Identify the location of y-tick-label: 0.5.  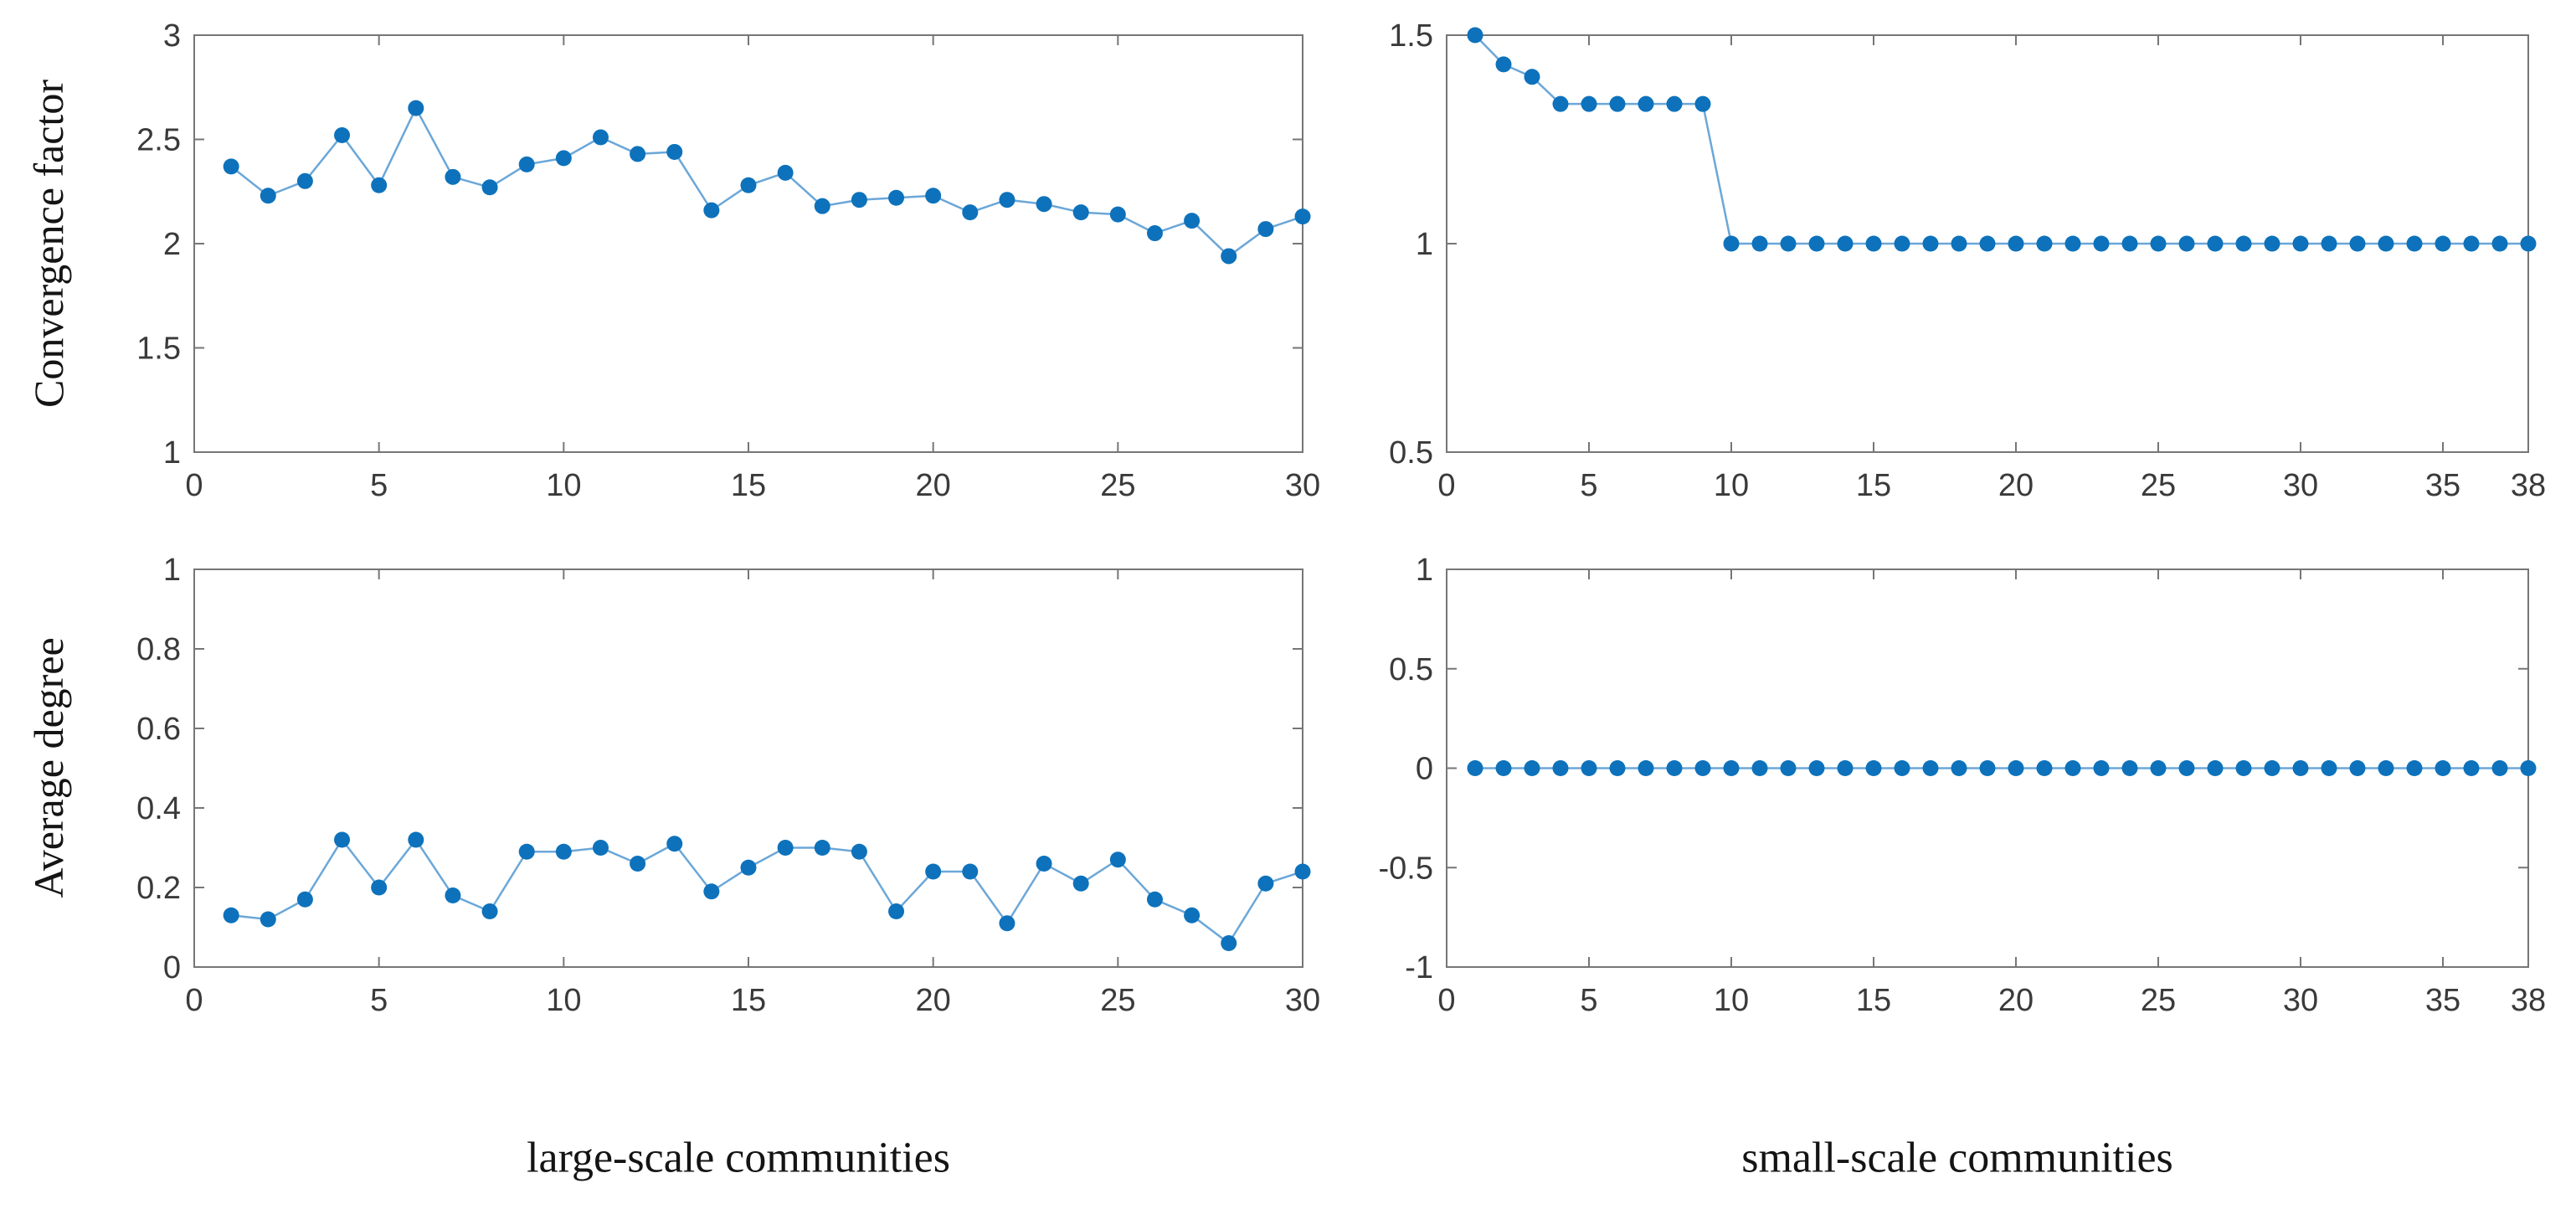
(1411, 669).